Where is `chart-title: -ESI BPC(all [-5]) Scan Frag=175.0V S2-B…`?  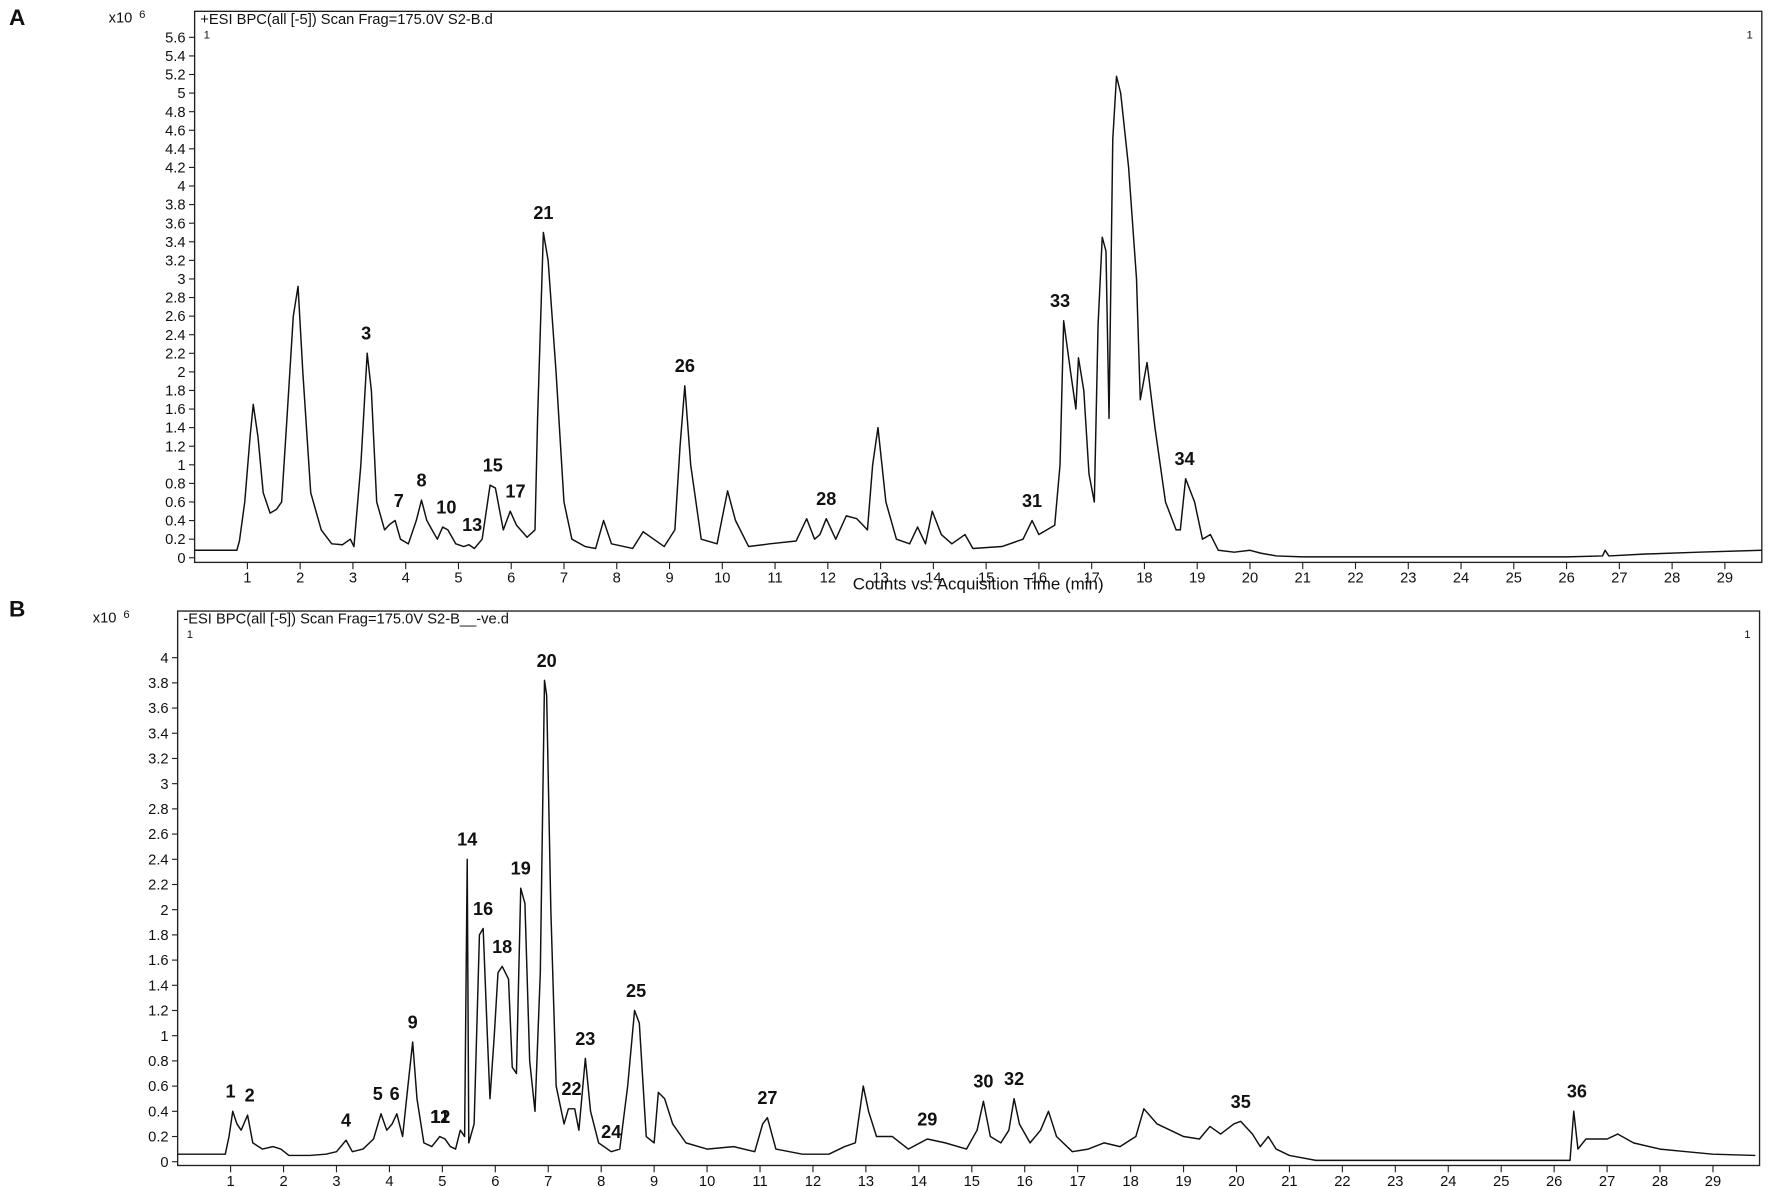 chart-title: -ESI BPC(all [-5]) Scan Frag=175.0V S2-B… is located at coordinates (346, 619).